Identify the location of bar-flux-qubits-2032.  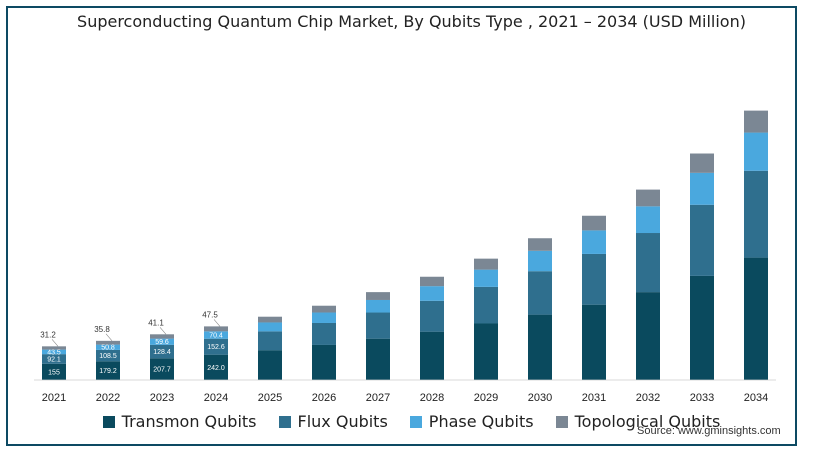
(648, 263).